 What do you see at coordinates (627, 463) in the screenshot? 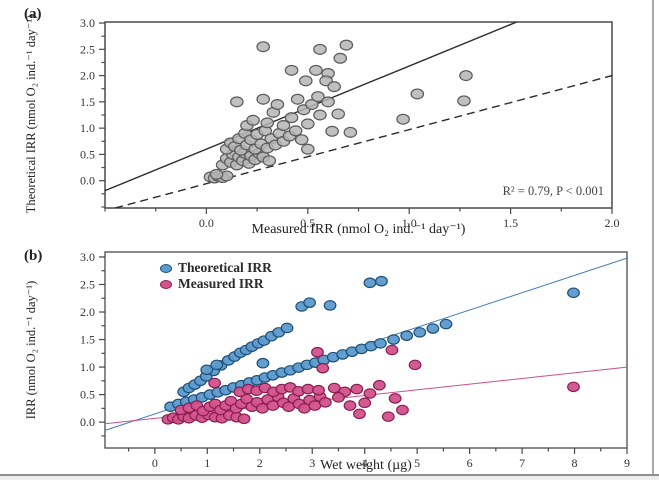
I see `tick-label: 9` at bounding box center [627, 463].